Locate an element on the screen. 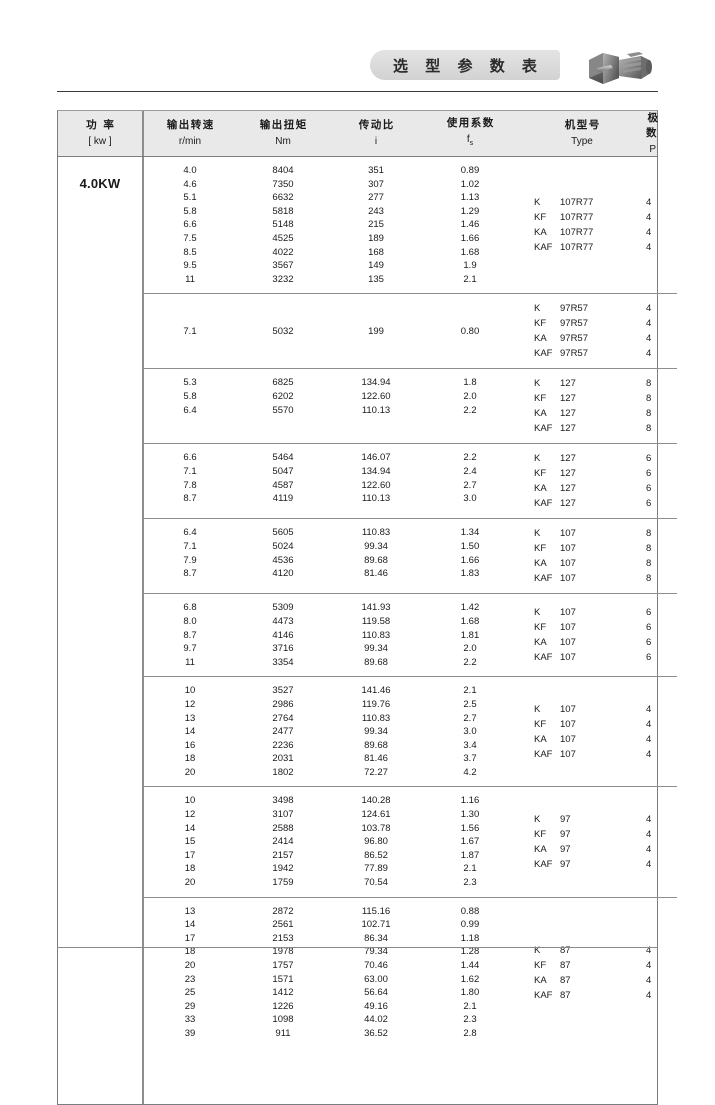 This screenshot has height=1105, width=715. cell-ratio: 56.64 is located at coordinates (376, 993).